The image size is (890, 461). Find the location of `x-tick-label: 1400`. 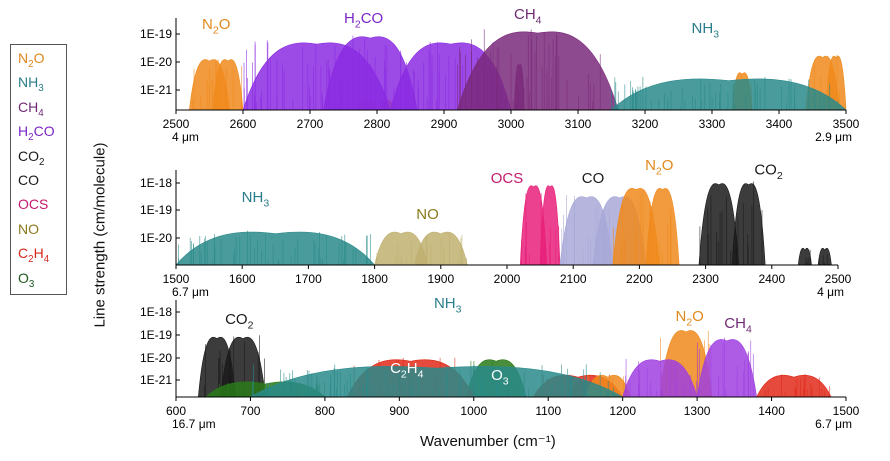

x-tick-label: 1400 is located at coordinates (771, 411).